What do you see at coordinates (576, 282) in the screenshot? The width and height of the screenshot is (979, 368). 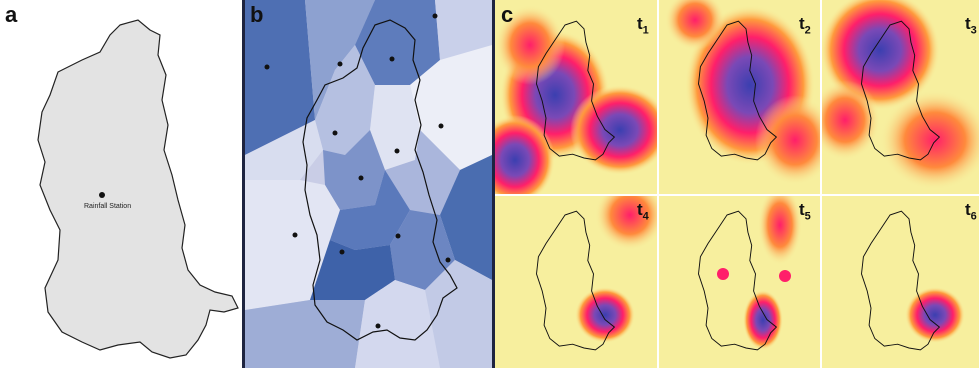 I see `heatmap-tile-t4` at bounding box center [576, 282].